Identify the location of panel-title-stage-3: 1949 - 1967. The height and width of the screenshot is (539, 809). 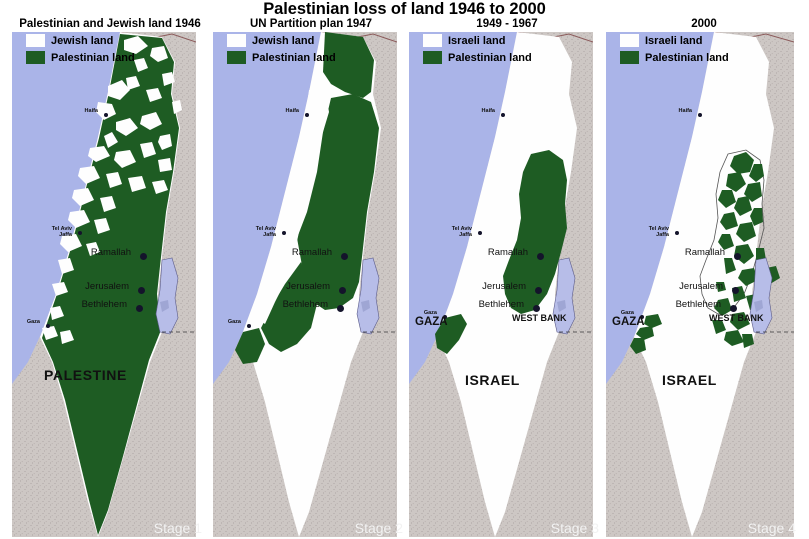
(507, 24).